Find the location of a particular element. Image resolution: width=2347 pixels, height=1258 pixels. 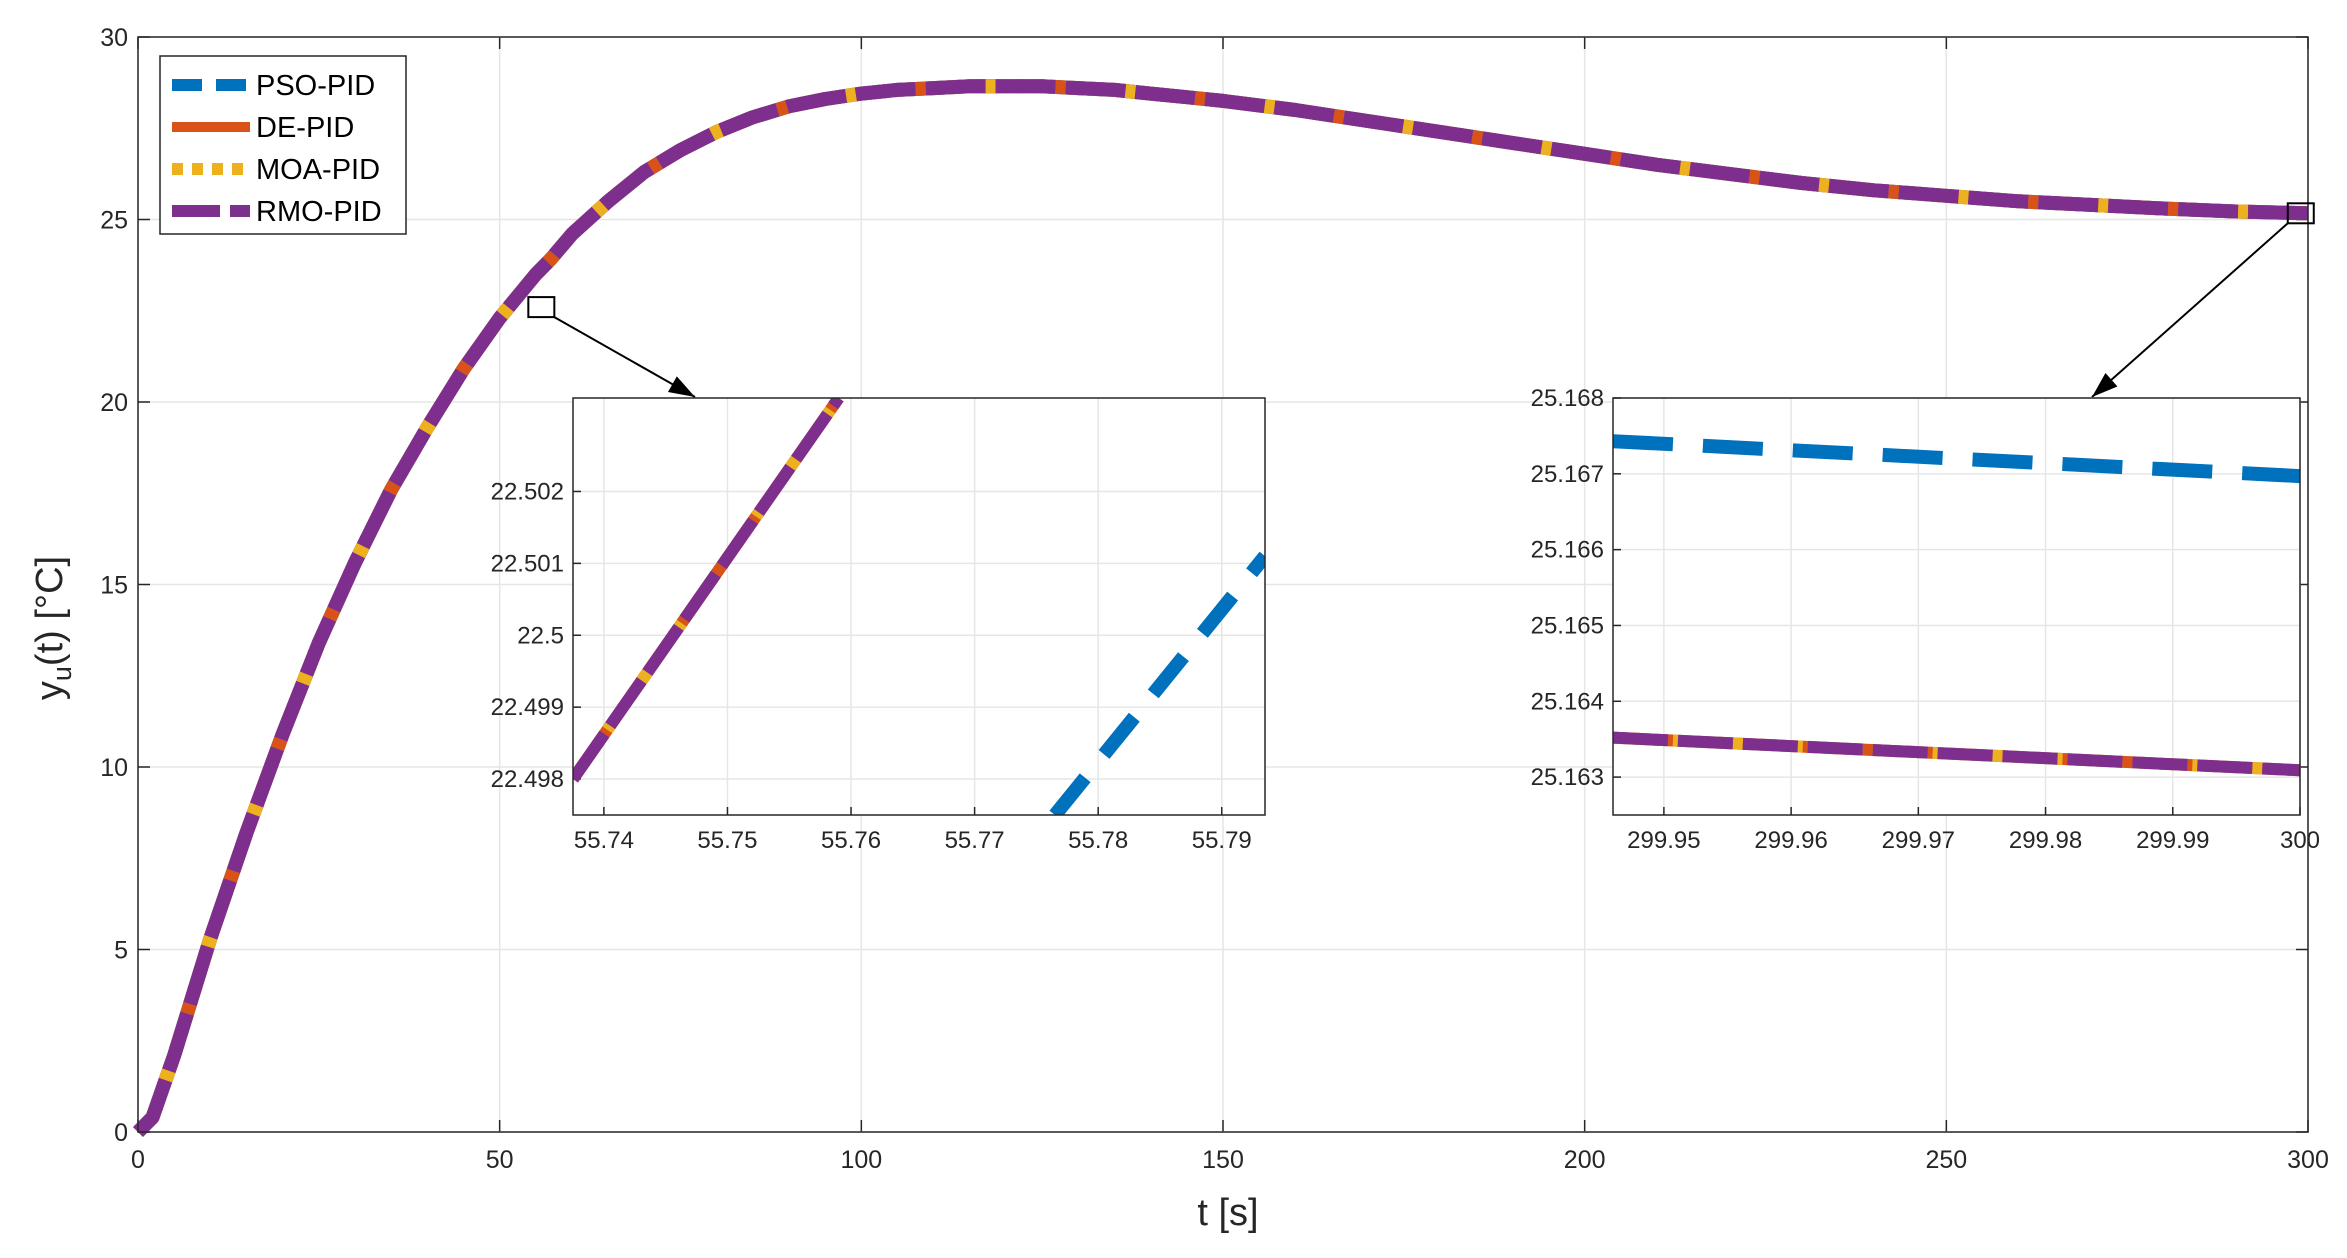

inset-left-x-tick-label: 55.79 is located at coordinates (1222, 840).